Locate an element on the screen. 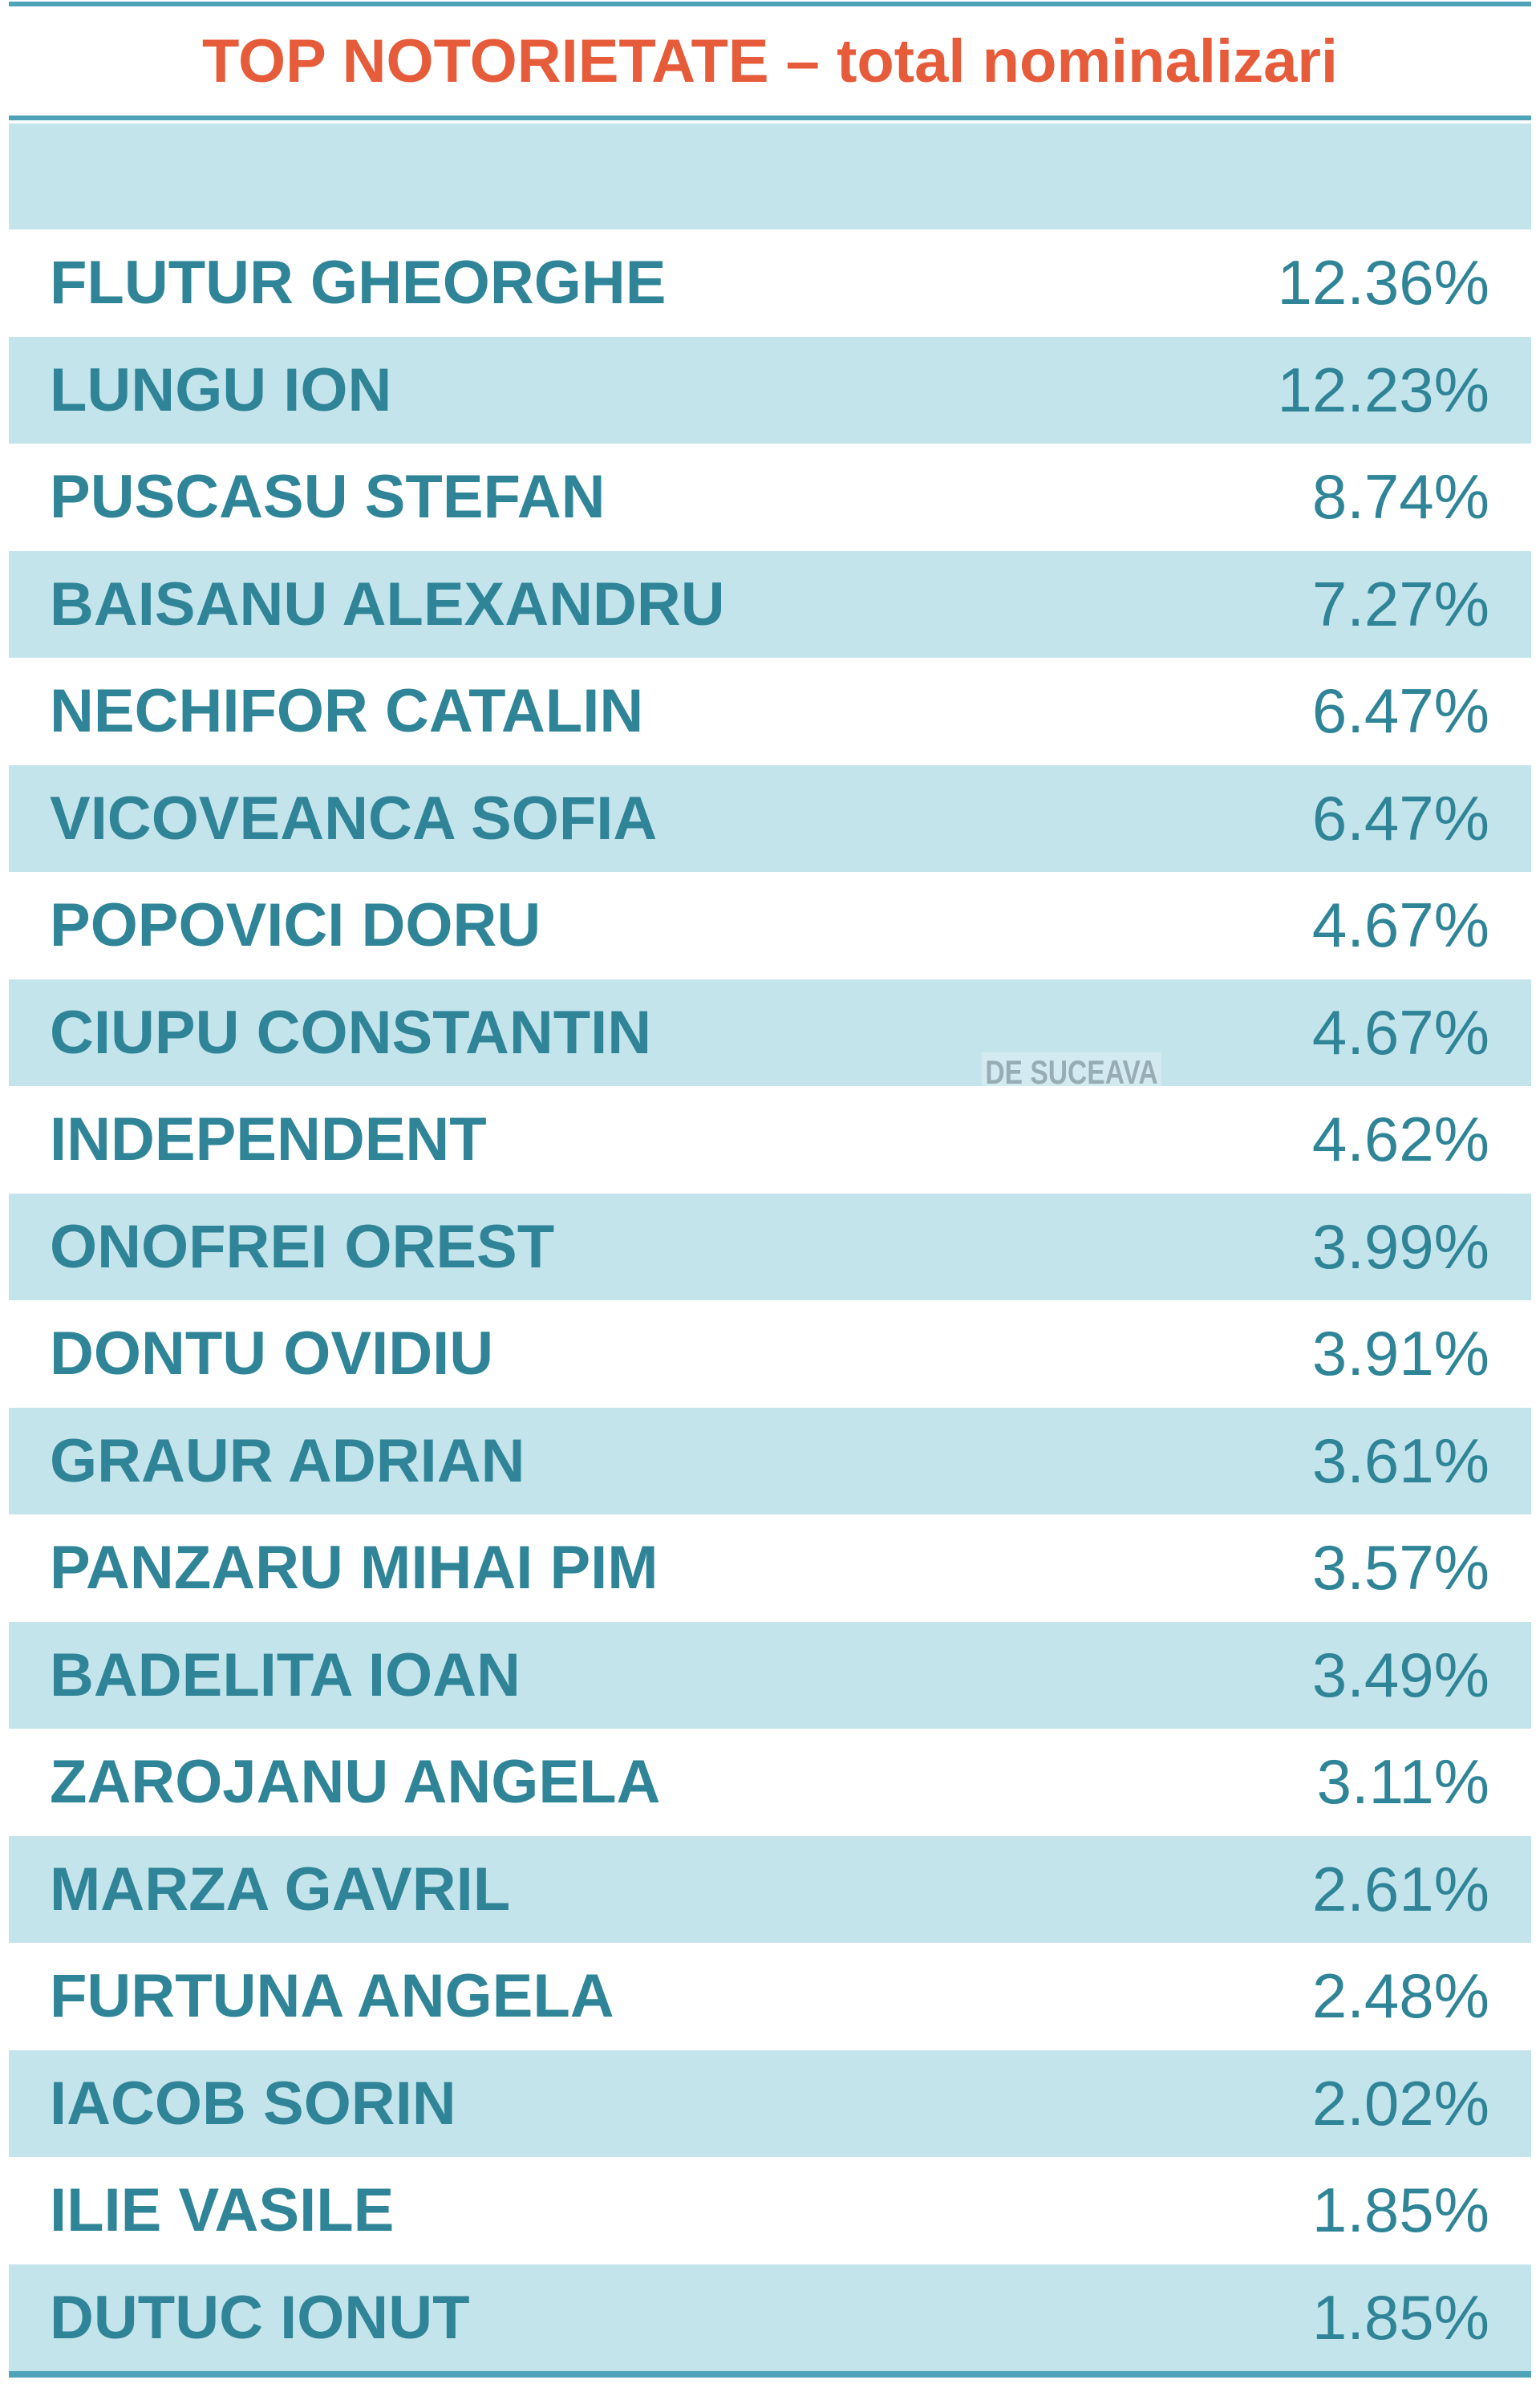 The height and width of the screenshot is (2392, 1540). candidate-name: GRAUR ADRIAN is located at coordinates (287, 1461).